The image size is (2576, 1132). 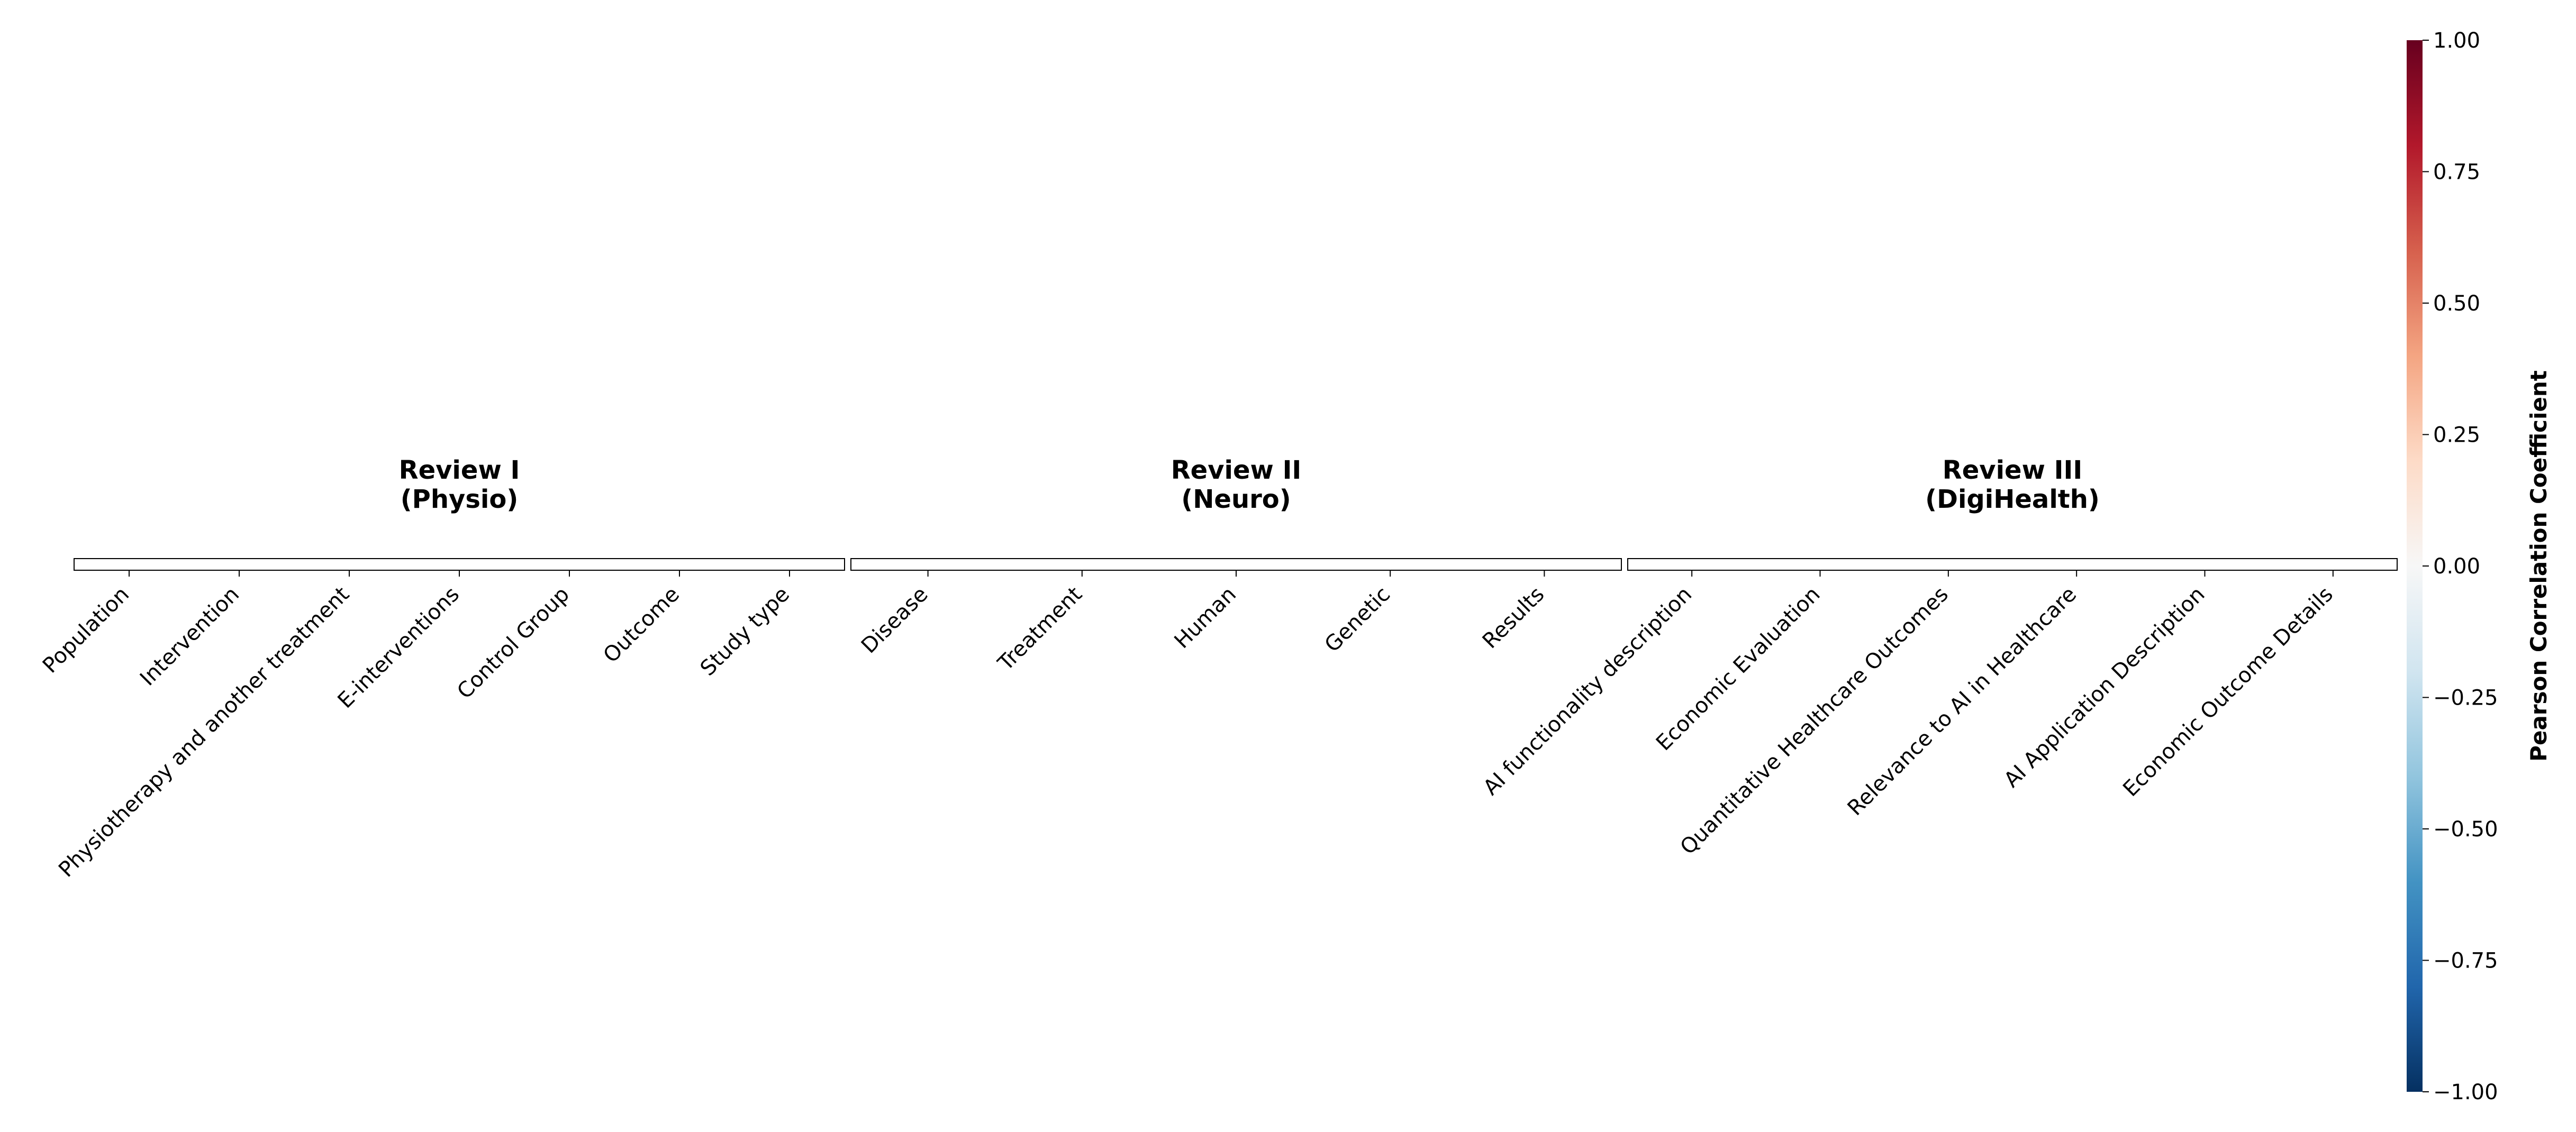 What do you see at coordinates (2012, 500) in the screenshot?
I see `panel-title-line2: (DigiHealth)` at bounding box center [2012, 500].